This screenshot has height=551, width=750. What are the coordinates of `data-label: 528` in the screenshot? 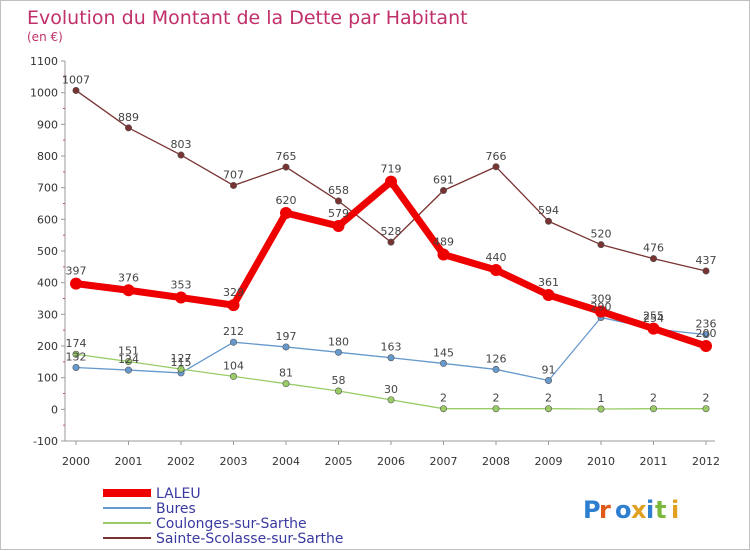 It's located at (391, 231).